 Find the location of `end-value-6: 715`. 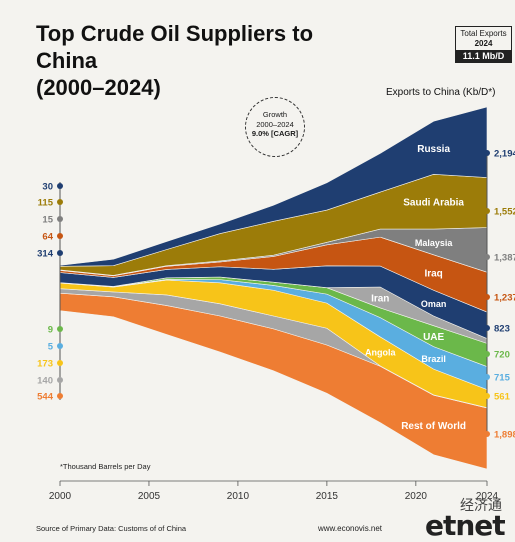

end-value-6: 715 is located at coordinates (502, 378).